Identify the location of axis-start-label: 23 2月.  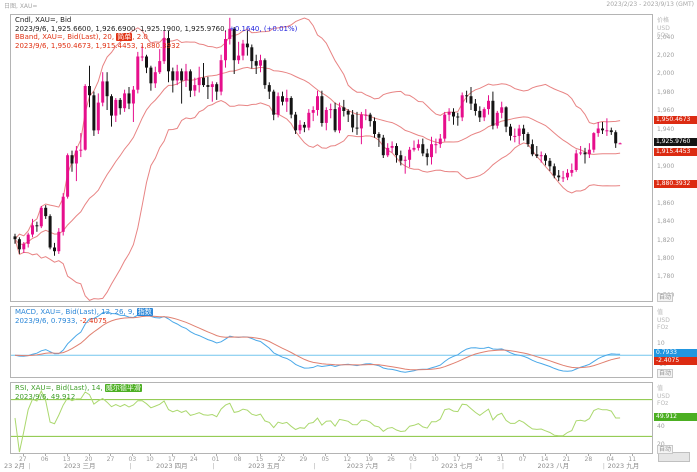
(14, 466).